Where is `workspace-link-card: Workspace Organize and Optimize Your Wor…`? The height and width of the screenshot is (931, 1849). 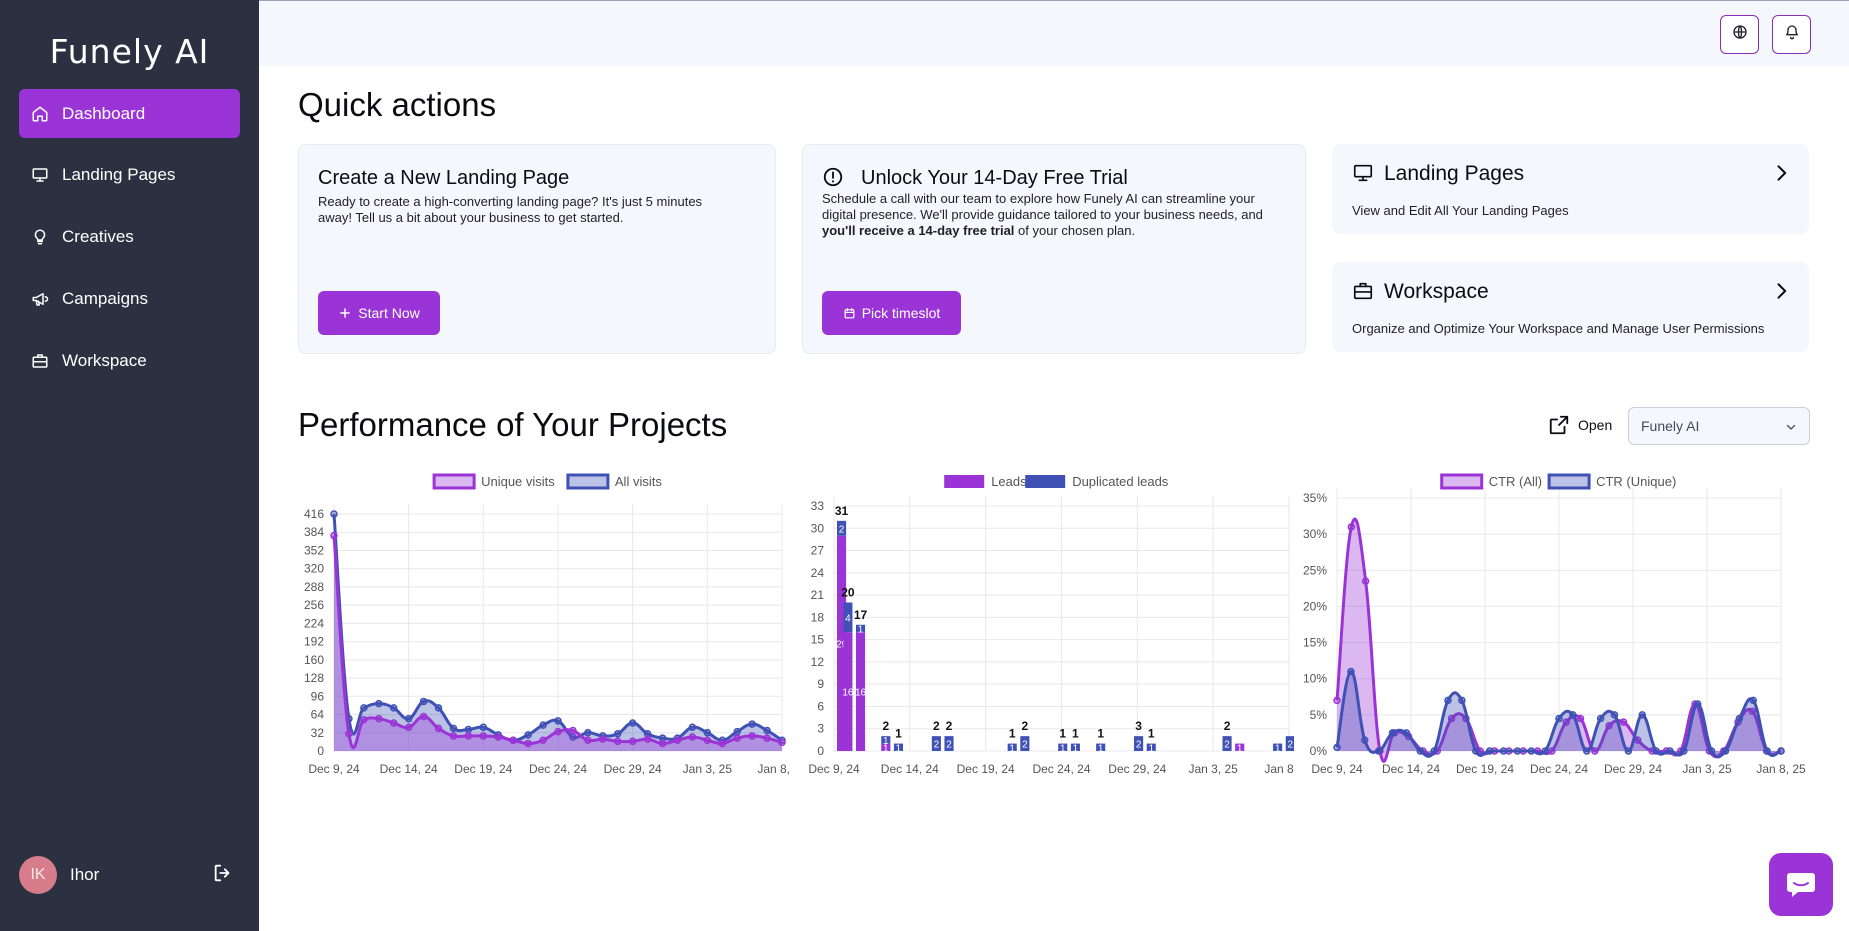
workspace-link-card: Workspace Organize and Optimize Your Wor… is located at coordinates (1570, 307).